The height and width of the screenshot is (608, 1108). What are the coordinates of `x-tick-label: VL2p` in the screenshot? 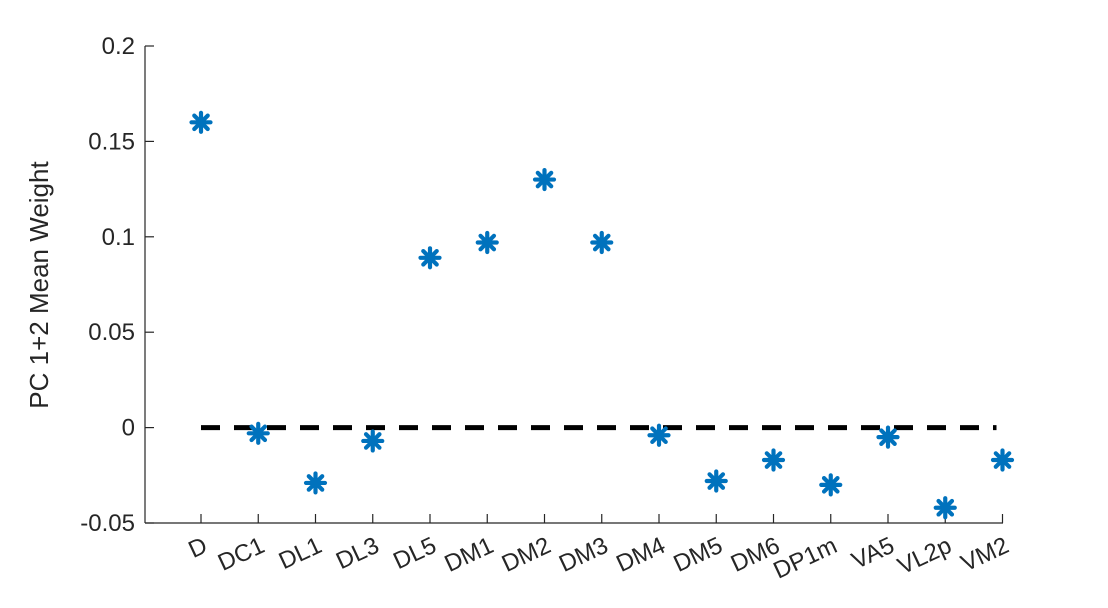 It's located at (925, 556).